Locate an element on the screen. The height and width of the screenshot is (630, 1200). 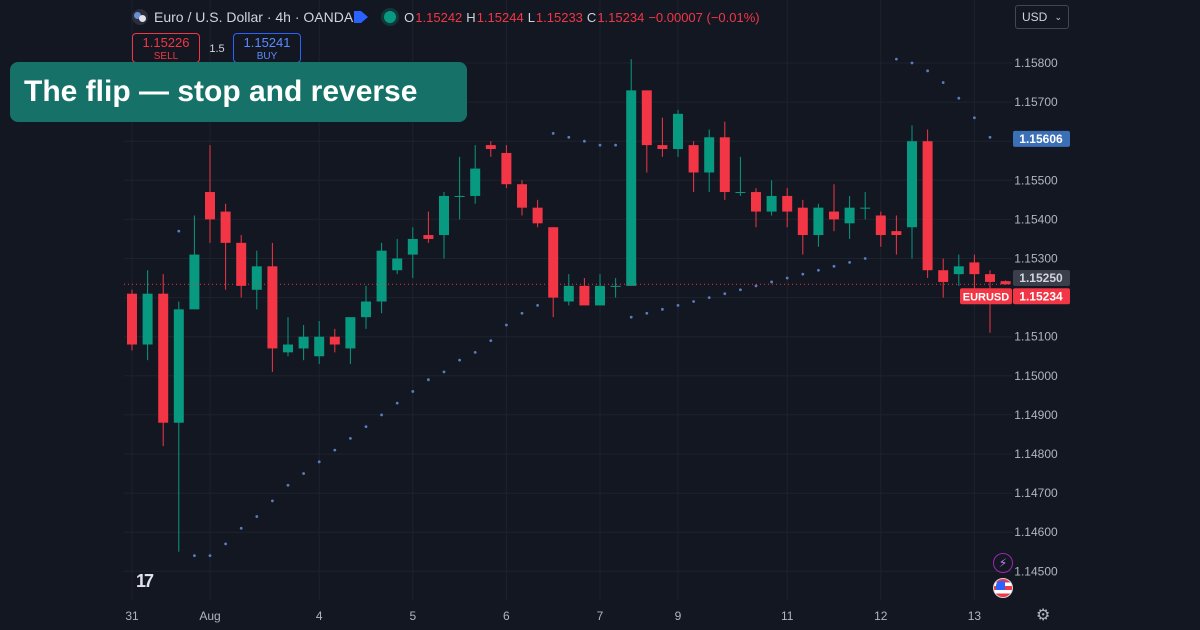
x-tick-label: 4 is located at coordinates (319, 616).